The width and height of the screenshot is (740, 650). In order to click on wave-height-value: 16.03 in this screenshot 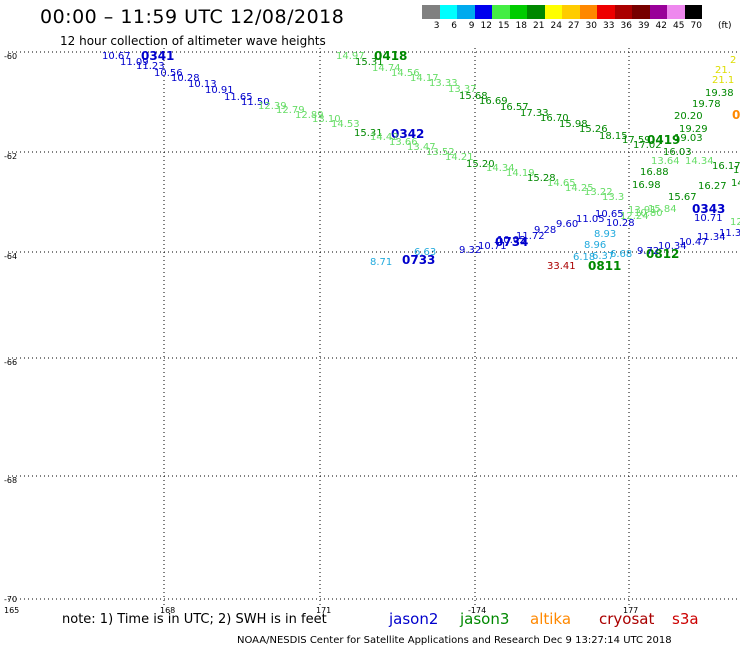, I will do `click(677, 152)`.